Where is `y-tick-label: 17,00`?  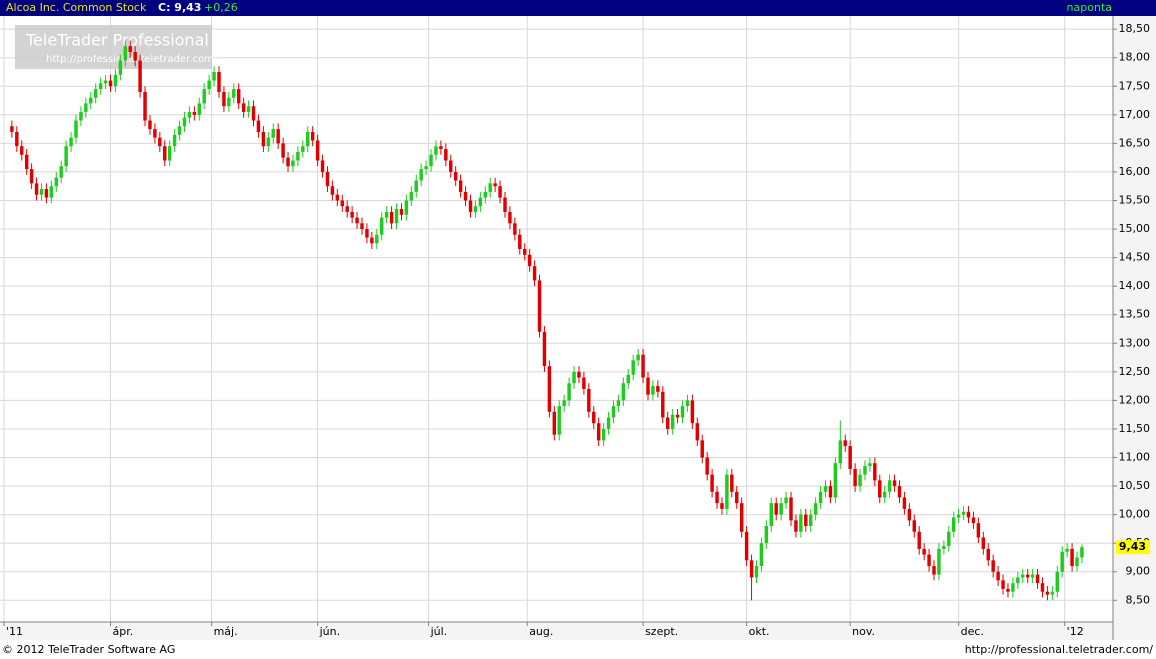
y-tick-label: 17,00 is located at coordinates (1135, 114).